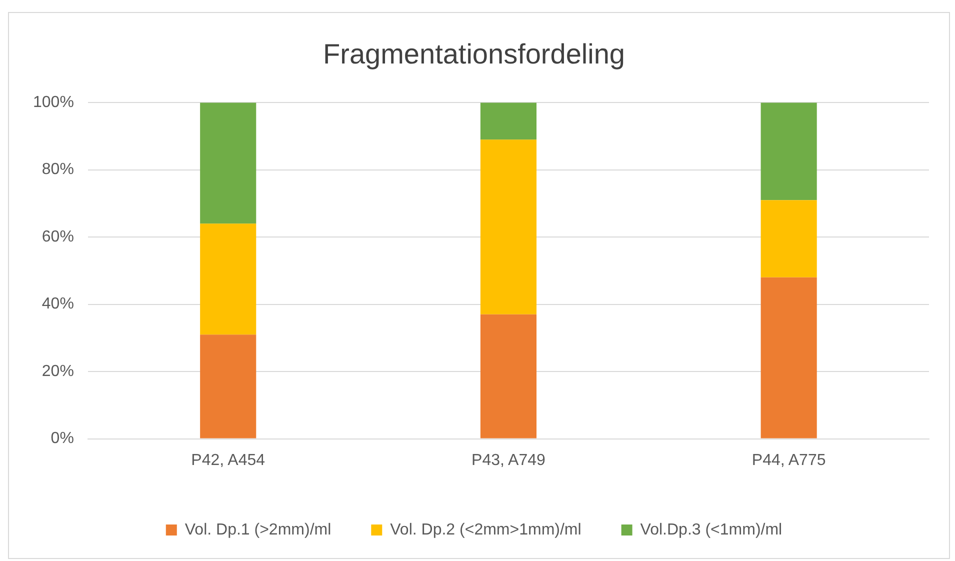  Describe the element at coordinates (58, 371) in the screenshot. I see `y-tick-label: 20%` at that location.